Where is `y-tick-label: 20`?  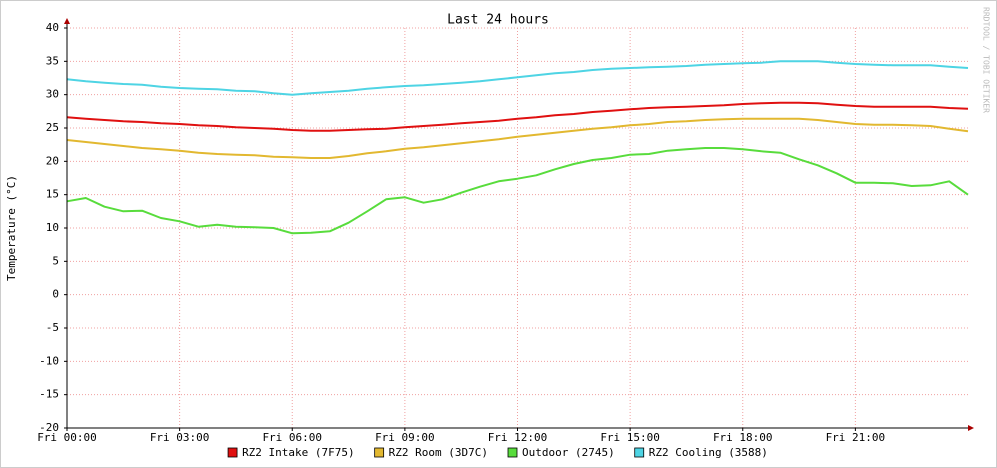
y-tick-label: 20 is located at coordinates (52, 160).